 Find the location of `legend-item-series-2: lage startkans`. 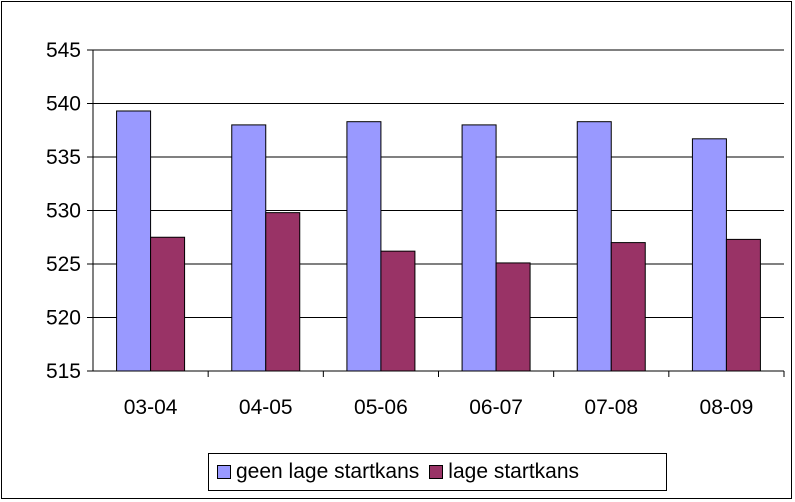

legend-item-series-2: lage startkans is located at coordinates (504, 472).